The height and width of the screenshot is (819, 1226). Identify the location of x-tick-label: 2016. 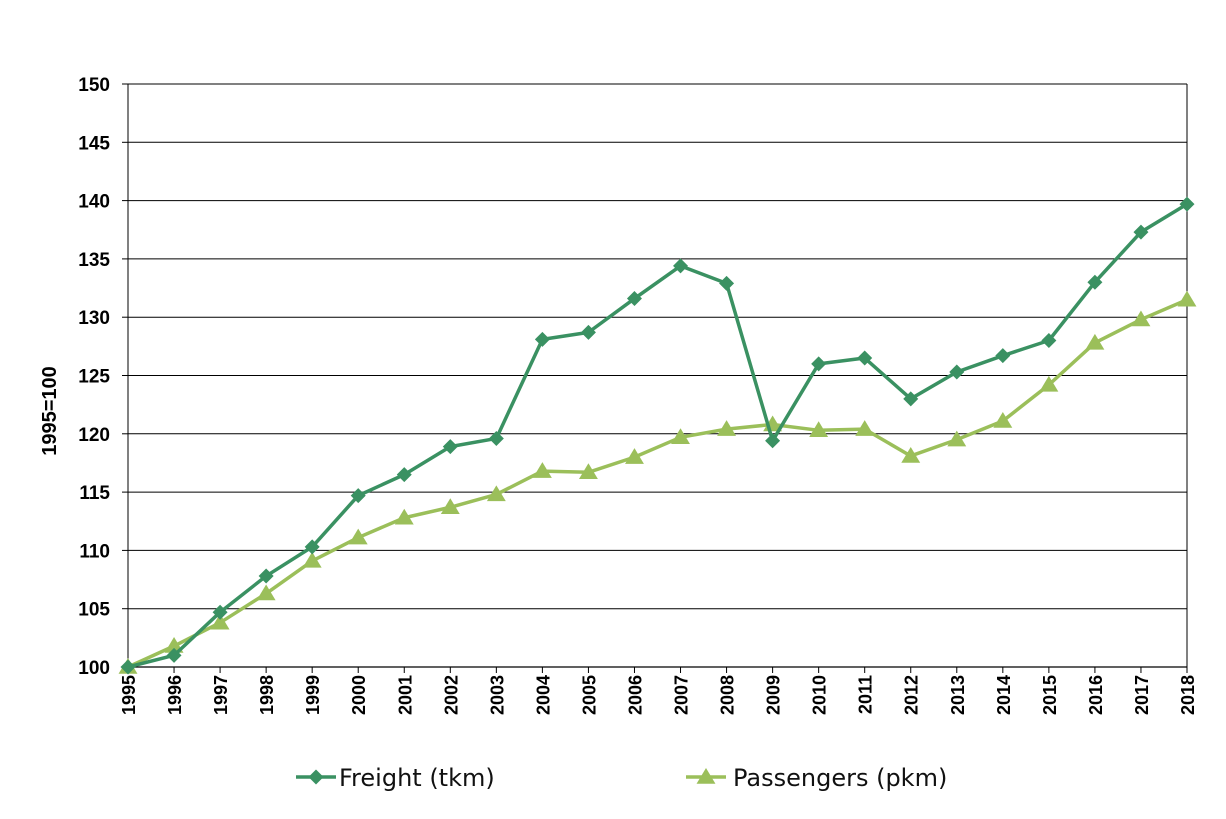
(1096, 695).